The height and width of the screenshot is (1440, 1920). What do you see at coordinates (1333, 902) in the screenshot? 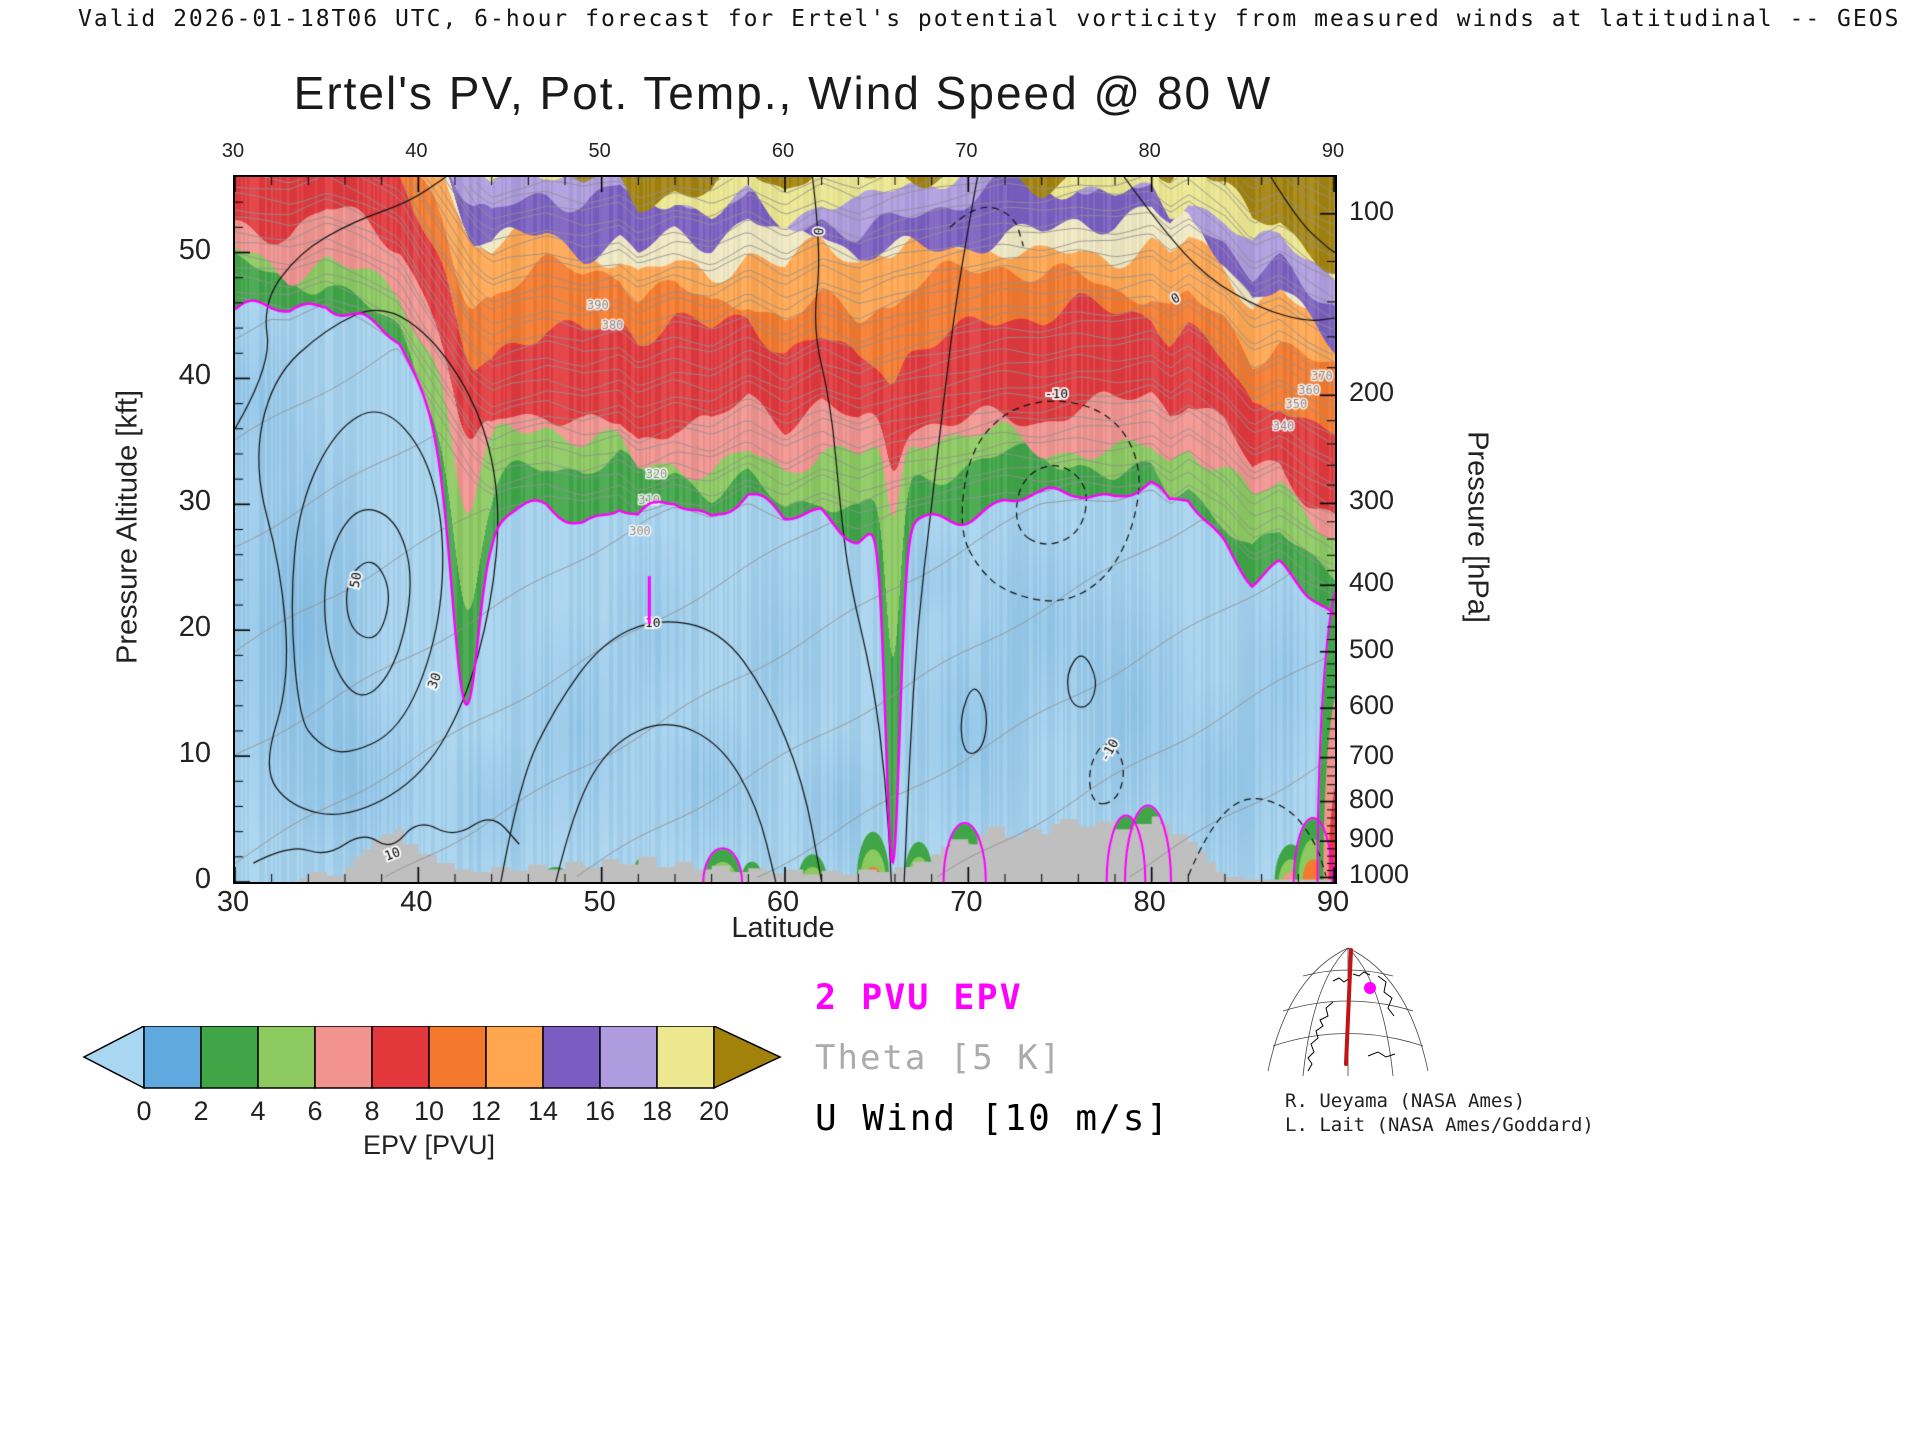
I see `x-tick-label: 90` at bounding box center [1333, 902].